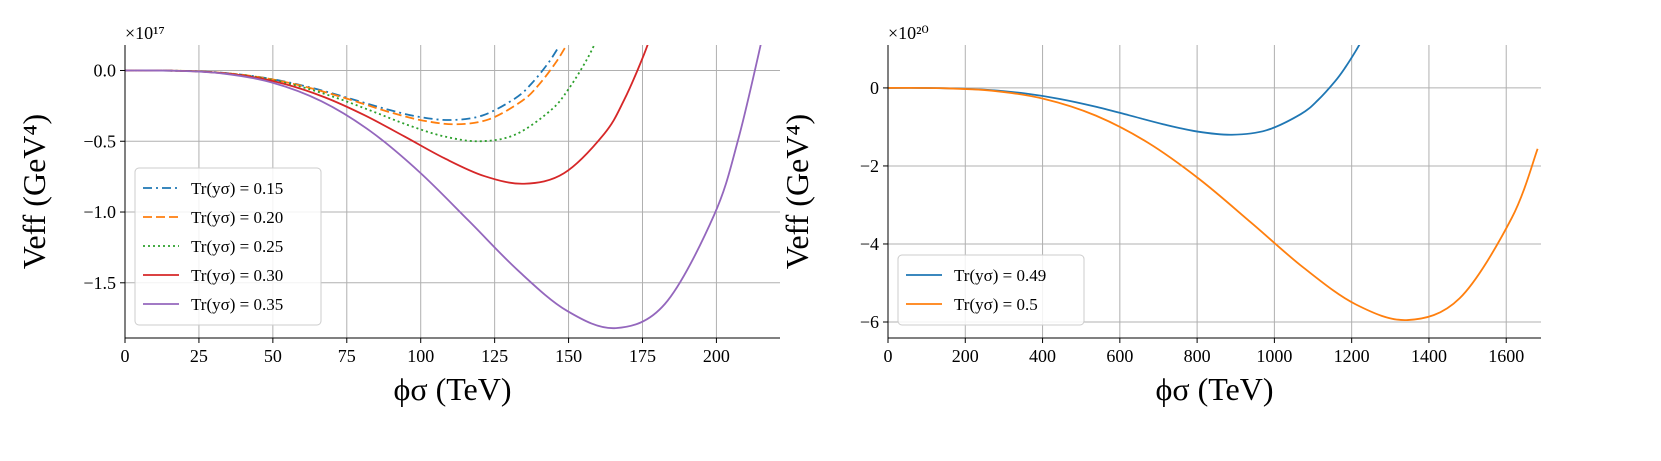 Image resolution: width=1661 pixels, height=461 pixels. What do you see at coordinates (99, 283) in the screenshot?
I see `y-tick-label: −1.5` at bounding box center [99, 283].